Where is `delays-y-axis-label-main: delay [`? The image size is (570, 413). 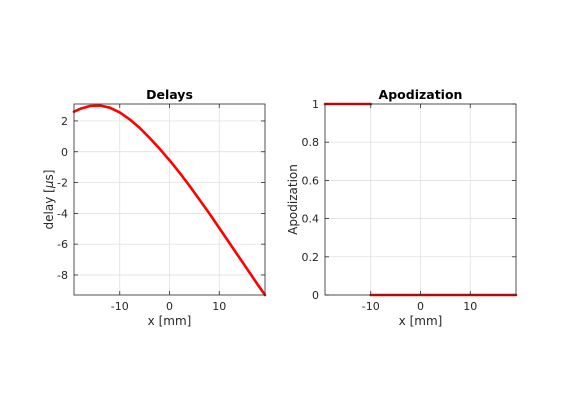
delays-y-axis-label-main: delay [ is located at coordinates (49, 208).